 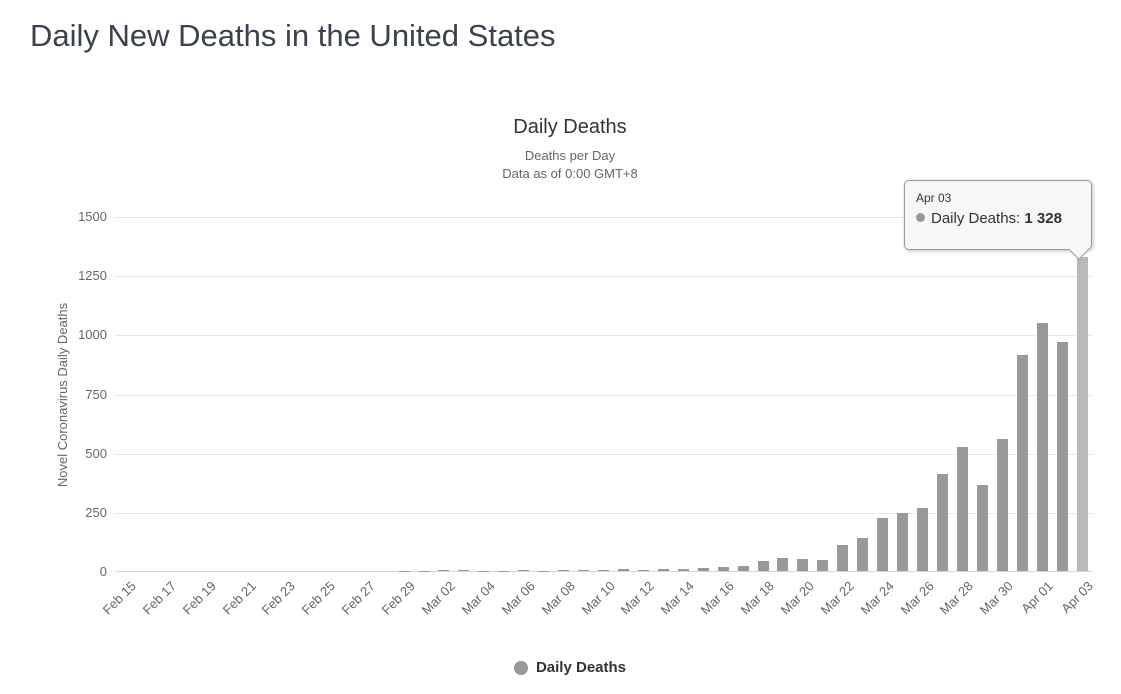 What do you see at coordinates (570, 127) in the screenshot?
I see `chart-title: Daily Deaths` at bounding box center [570, 127].